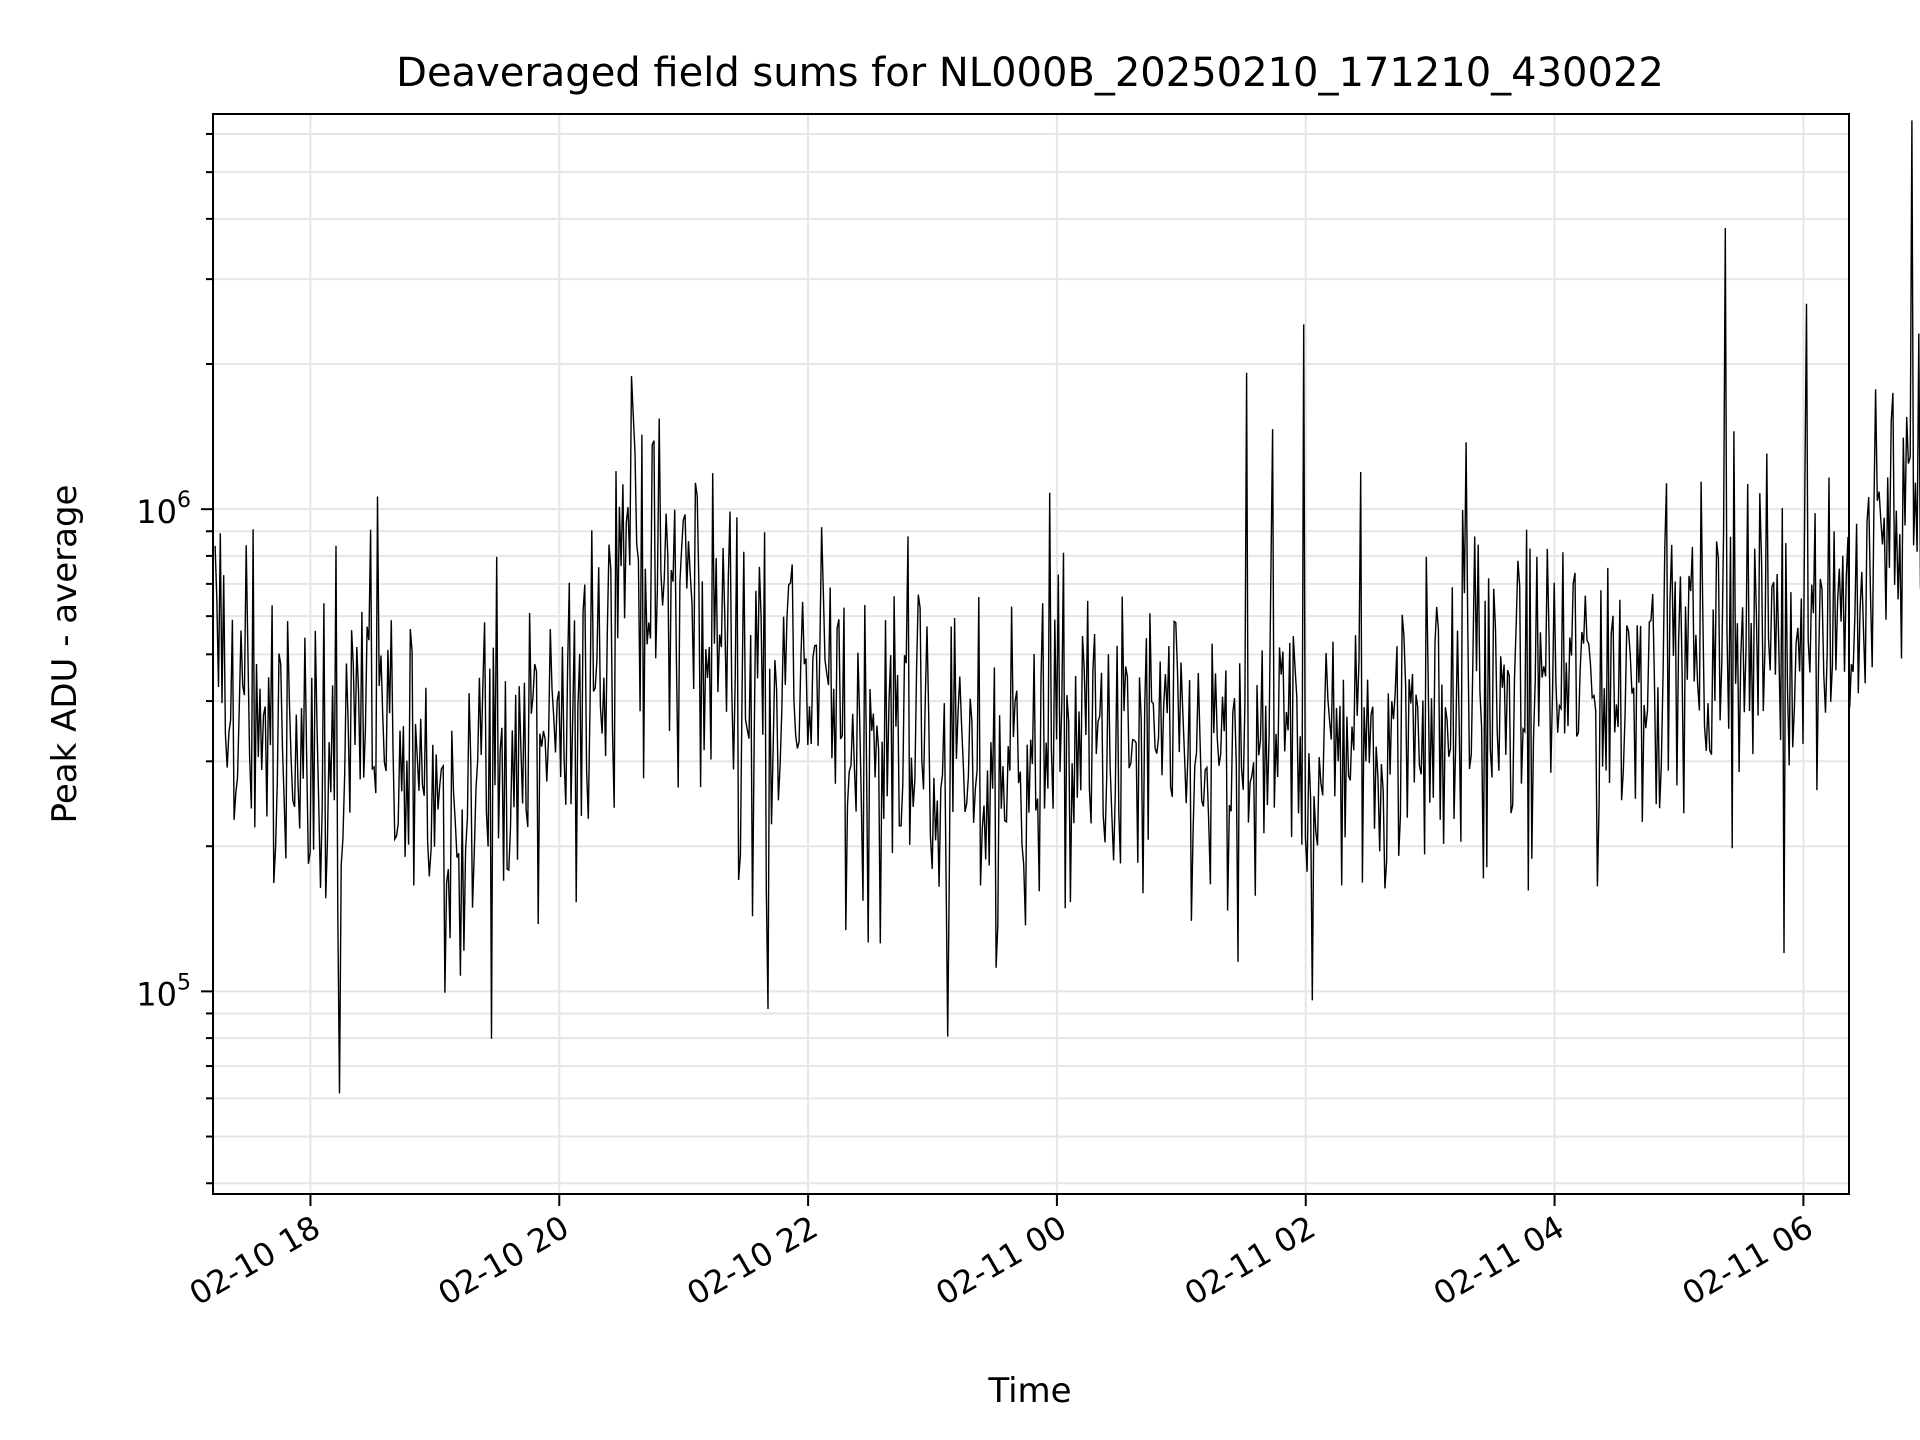 This screenshot has height=1440, width=1920. What do you see at coordinates (255, 1260) in the screenshot?
I see `x-tick-label: 02-10 18` at bounding box center [255, 1260].